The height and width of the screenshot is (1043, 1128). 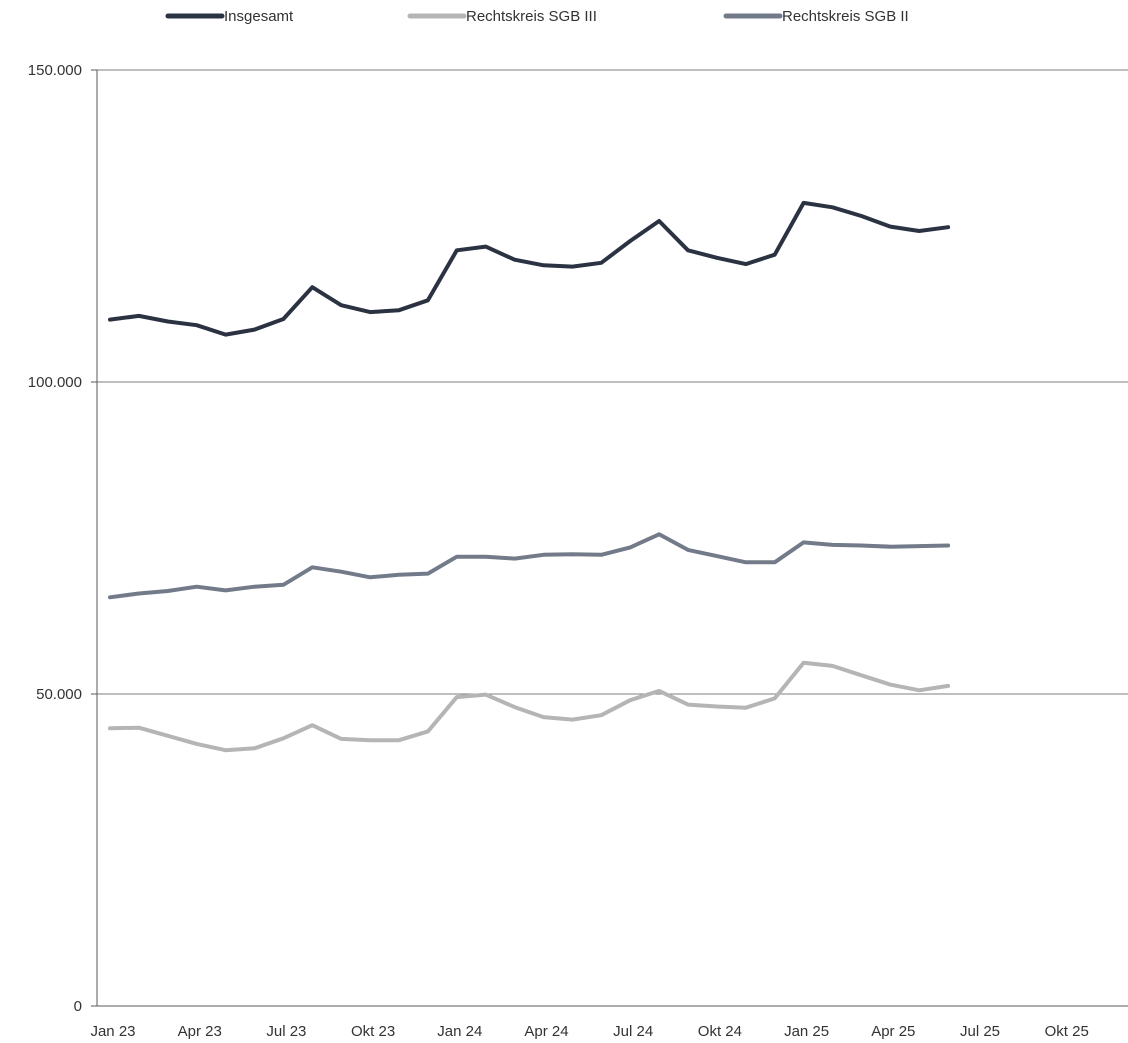 What do you see at coordinates (1067, 1031) in the screenshot?
I see `x-tick-label: Okt 25` at bounding box center [1067, 1031].